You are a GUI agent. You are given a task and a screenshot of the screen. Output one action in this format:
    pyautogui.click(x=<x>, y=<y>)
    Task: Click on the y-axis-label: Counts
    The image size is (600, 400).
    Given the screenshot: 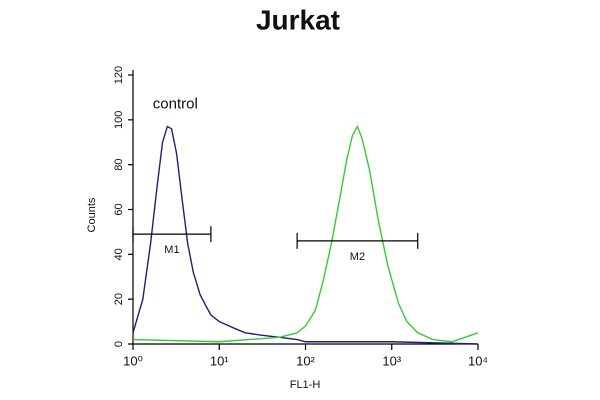 What is the action you would take?
    pyautogui.click(x=92, y=214)
    